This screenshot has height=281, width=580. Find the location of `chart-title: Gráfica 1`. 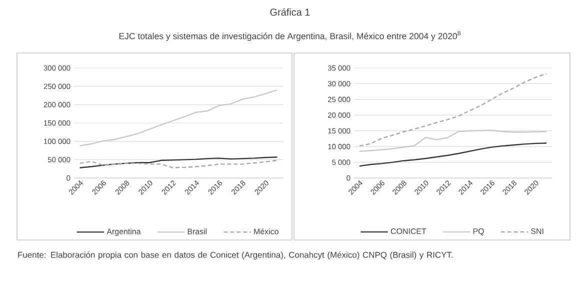

chart-title: Gráfica 1 is located at coordinates (290, 12).